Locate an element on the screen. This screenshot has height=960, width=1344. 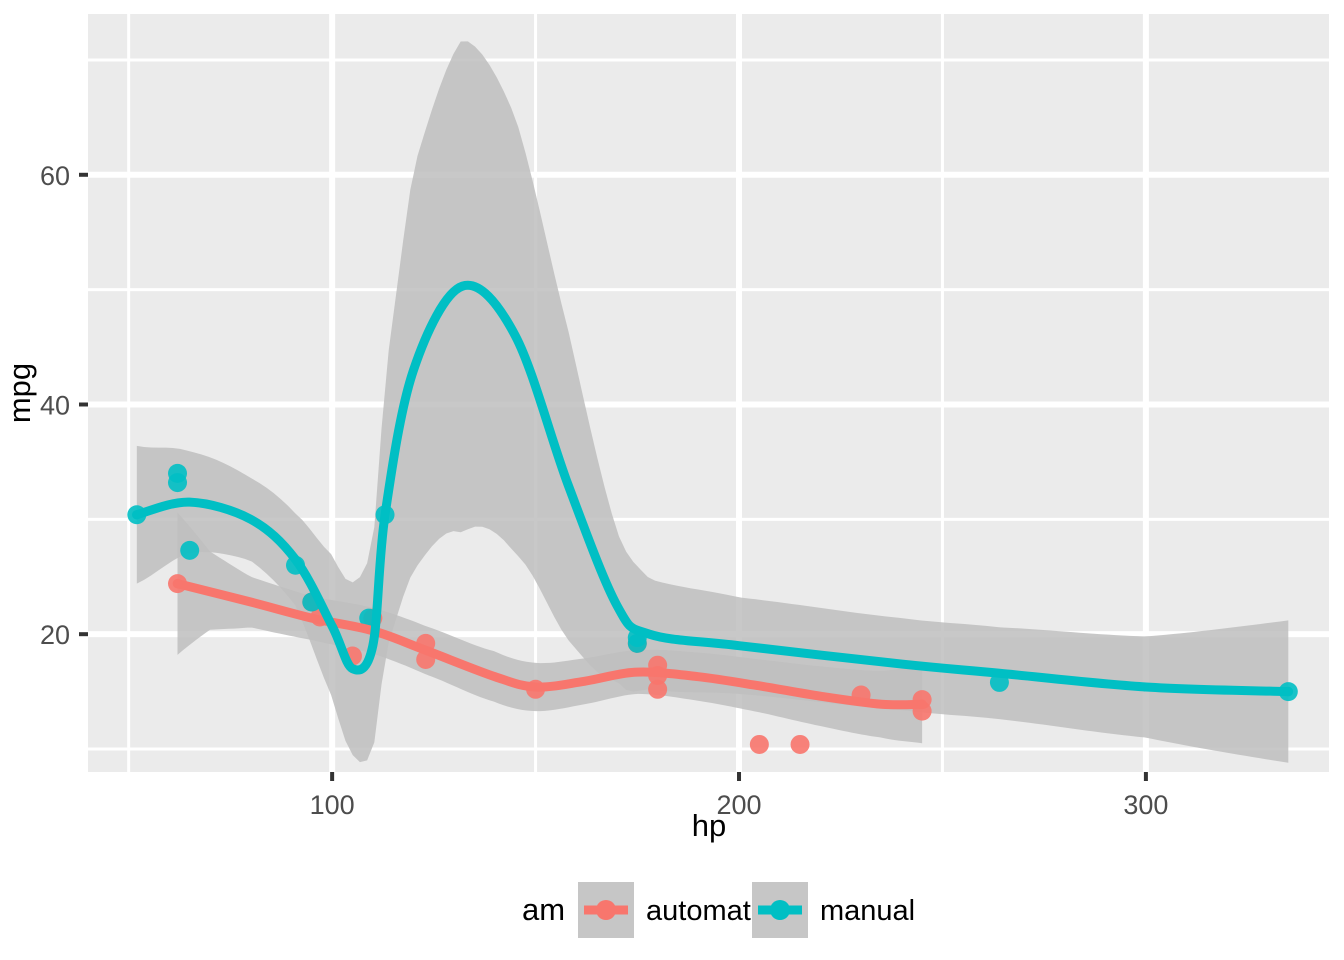
legend-point-automatic is located at coordinates (606, 910).